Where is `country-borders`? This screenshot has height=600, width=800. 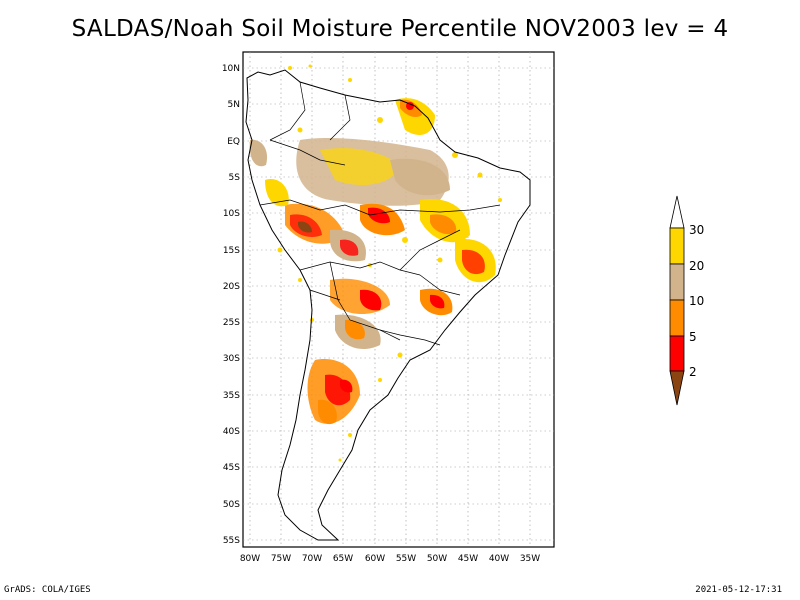
country-borders is located at coordinates (380, 213).